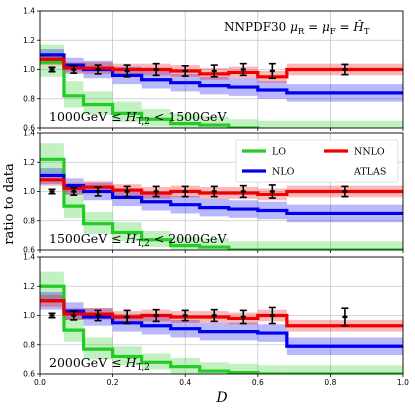 Image resolution: width=415 pixels, height=415 pixels. What do you see at coordinates (283, 172) in the screenshot?
I see `legend-label: NLO` at bounding box center [283, 172].